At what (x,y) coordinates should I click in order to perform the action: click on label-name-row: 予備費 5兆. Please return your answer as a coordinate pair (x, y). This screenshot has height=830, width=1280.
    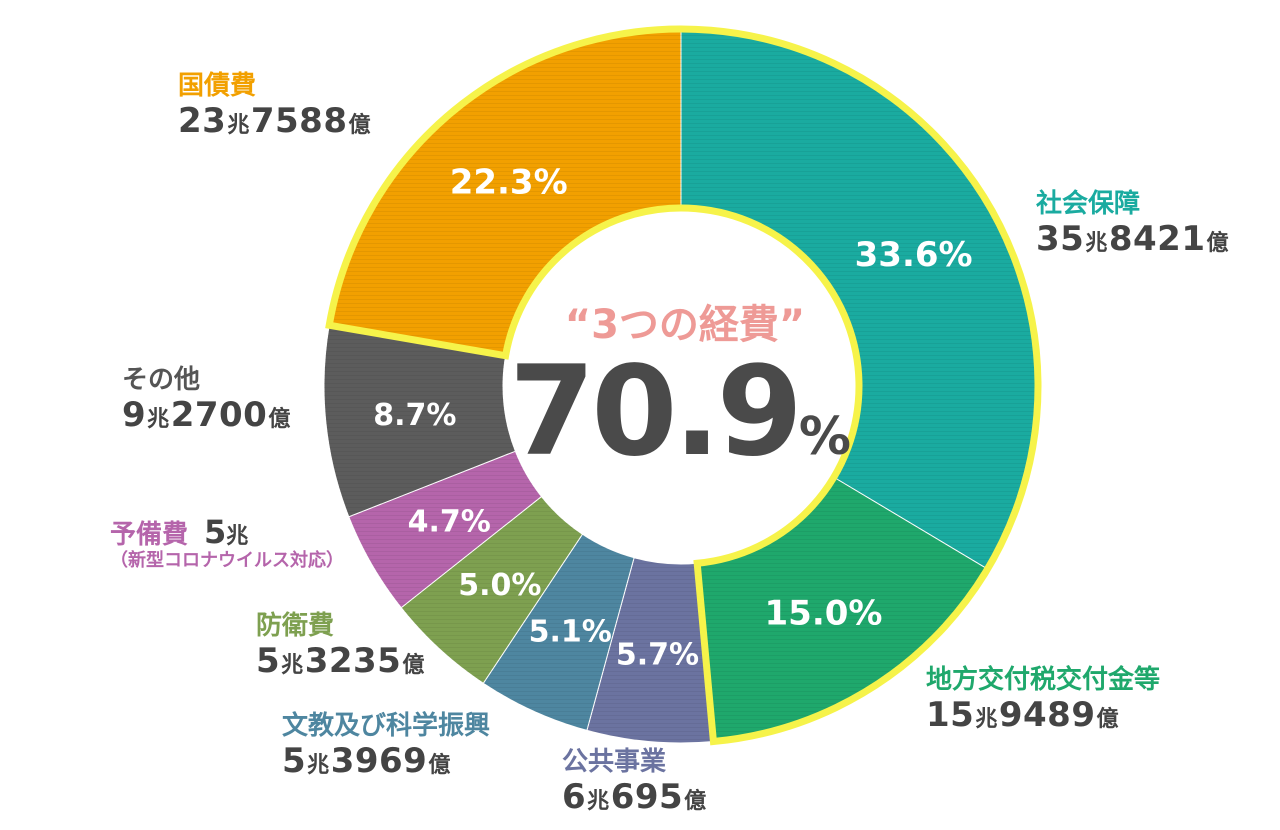
    Looking at the image, I should click on (227, 532).